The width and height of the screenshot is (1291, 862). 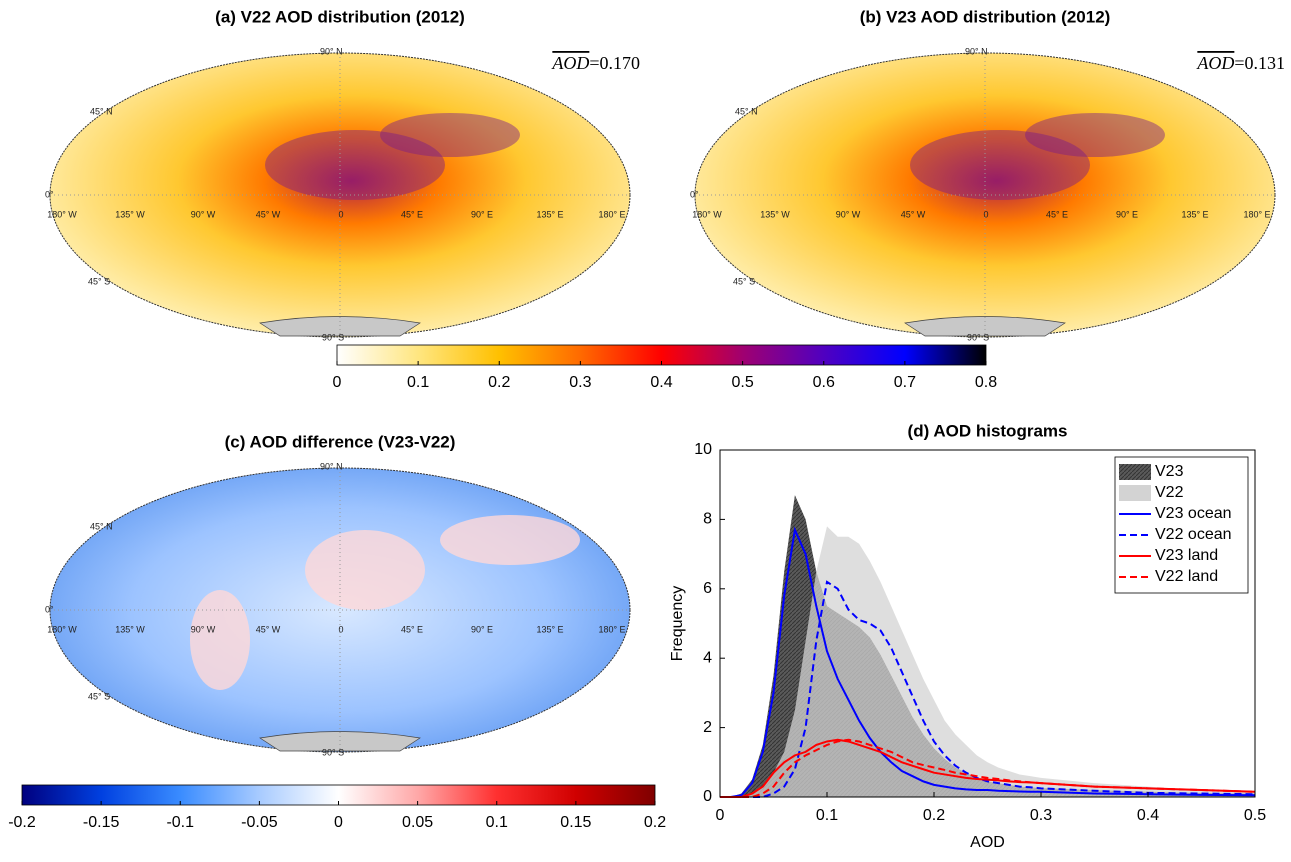 I want to click on colorbar-tick-label: -0.1, so click(x=180, y=822).